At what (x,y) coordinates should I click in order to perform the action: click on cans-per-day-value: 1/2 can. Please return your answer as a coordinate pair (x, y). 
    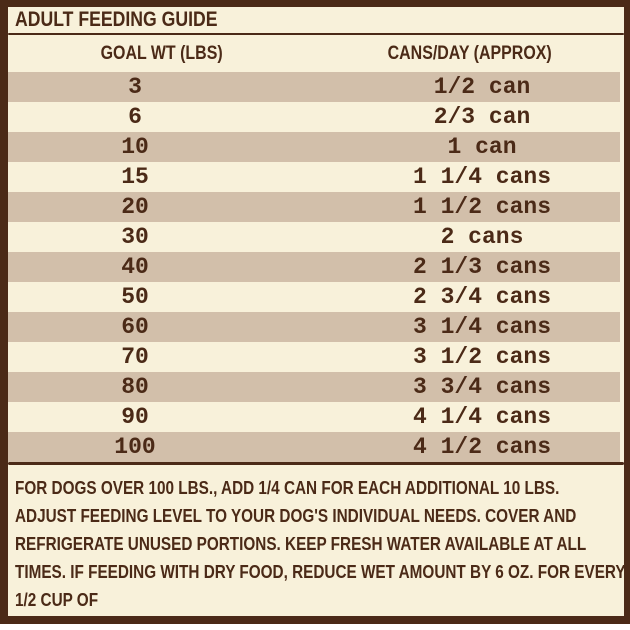
    Looking at the image, I should click on (482, 87).